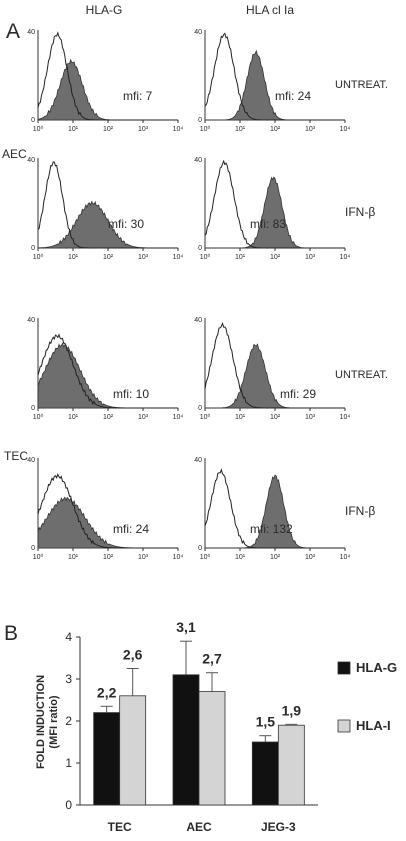  Describe the element at coordinates (360, 511) in the screenshot. I see `row-condition-4: IFN-β` at that location.